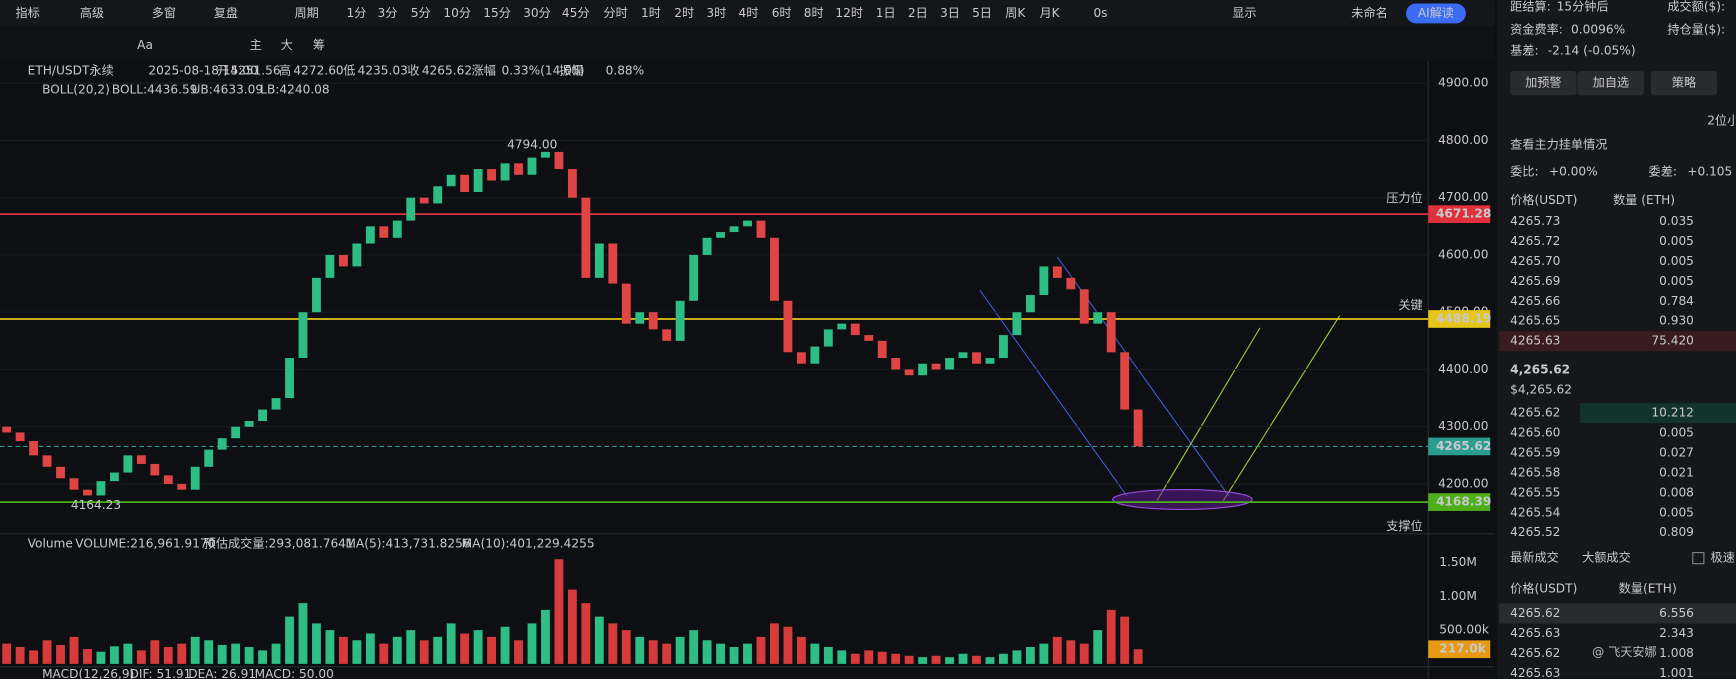 Image resolution: width=1736 pixels, height=679 pixels. Describe the element at coordinates (1644, 199) in the screenshot. I see `header: 数量 (ETH)` at that location.